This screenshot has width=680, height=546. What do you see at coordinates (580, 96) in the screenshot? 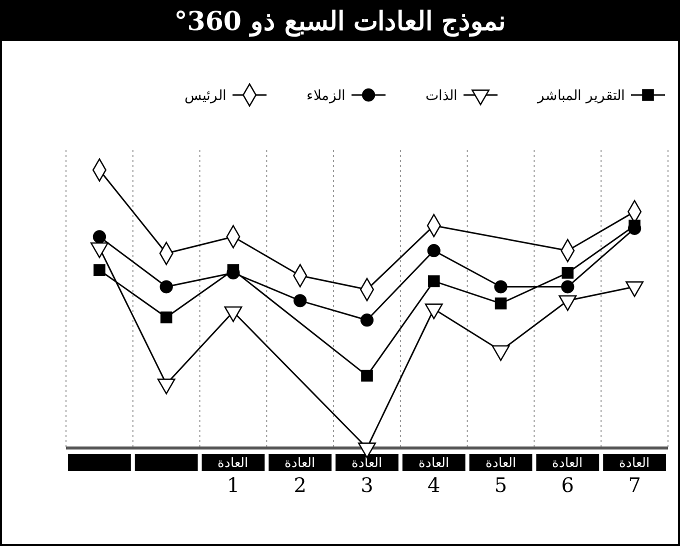
I see `legend-label: التقرير المباشر` at bounding box center [580, 96].